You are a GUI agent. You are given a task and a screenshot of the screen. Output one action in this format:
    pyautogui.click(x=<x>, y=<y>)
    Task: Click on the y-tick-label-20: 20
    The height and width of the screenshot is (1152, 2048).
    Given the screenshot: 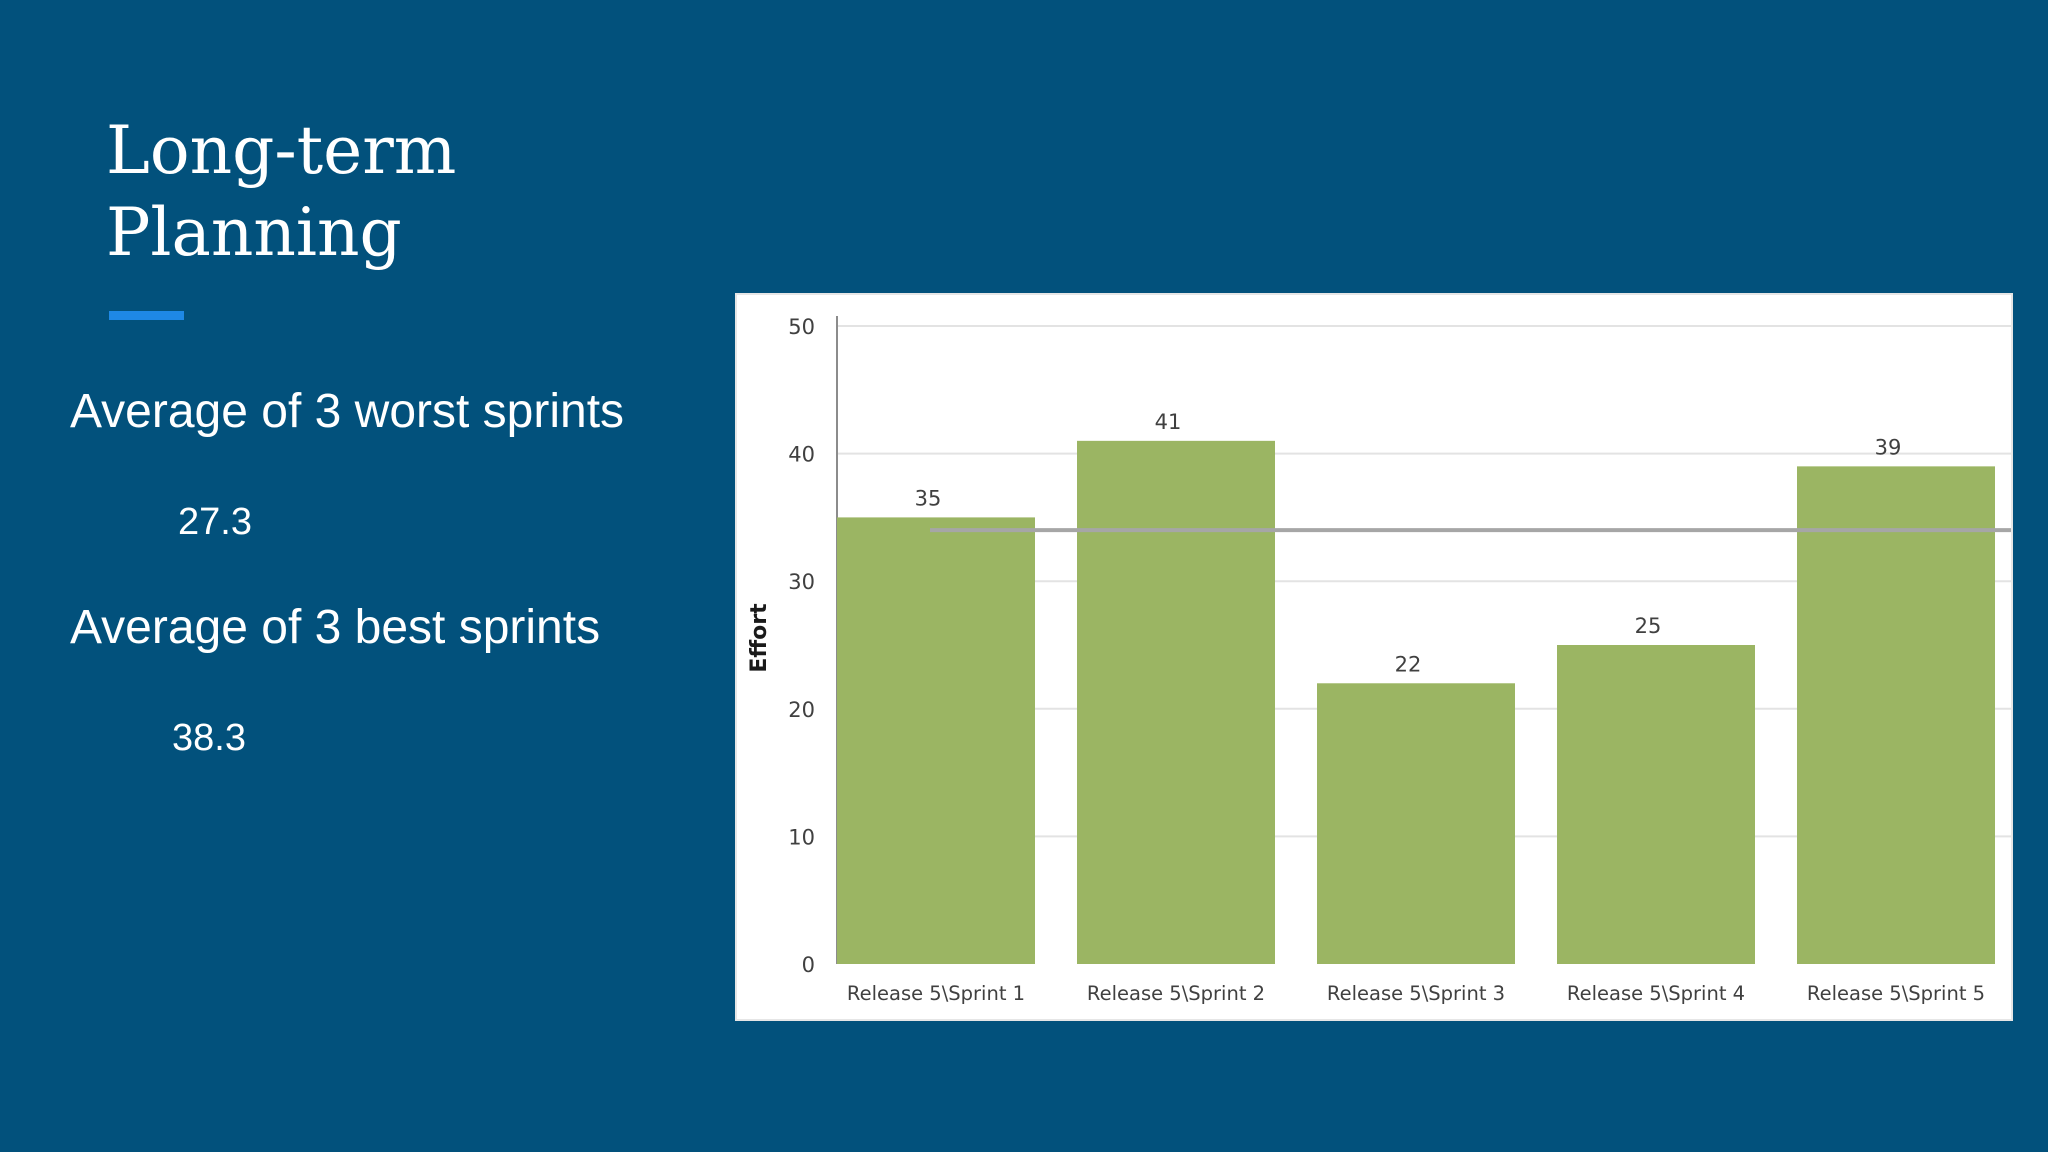 What is the action you would take?
    pyautogui.click(x=801, y=710)
    